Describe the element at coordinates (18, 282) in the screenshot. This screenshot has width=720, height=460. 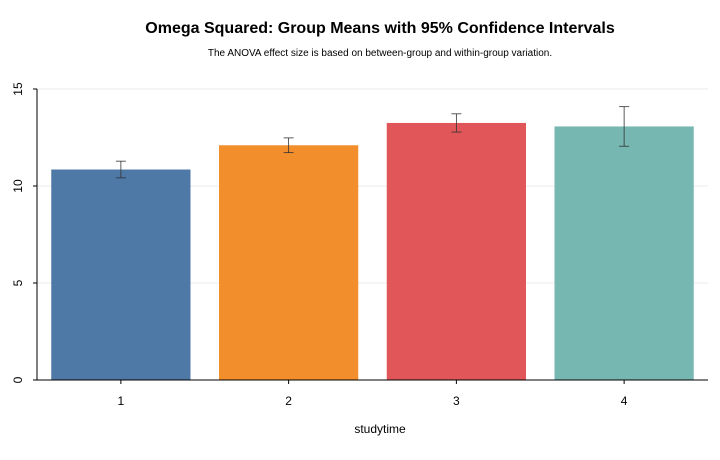
I see `y-tick-label: 5` at that location.